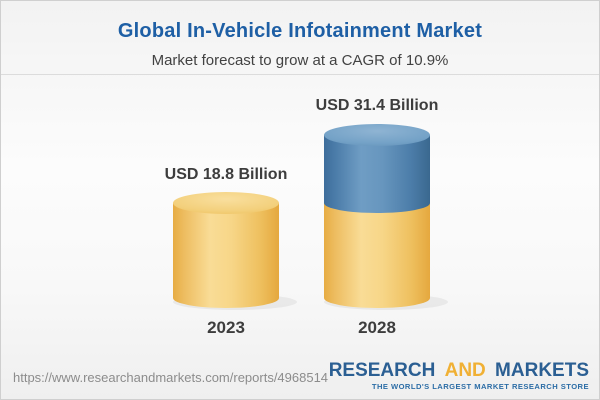 This screenshot has width=600, height=400. Describe the element at coordinates (542, 370) in the screenshot. I see `logo-word-markets: MARKETS` at that location.